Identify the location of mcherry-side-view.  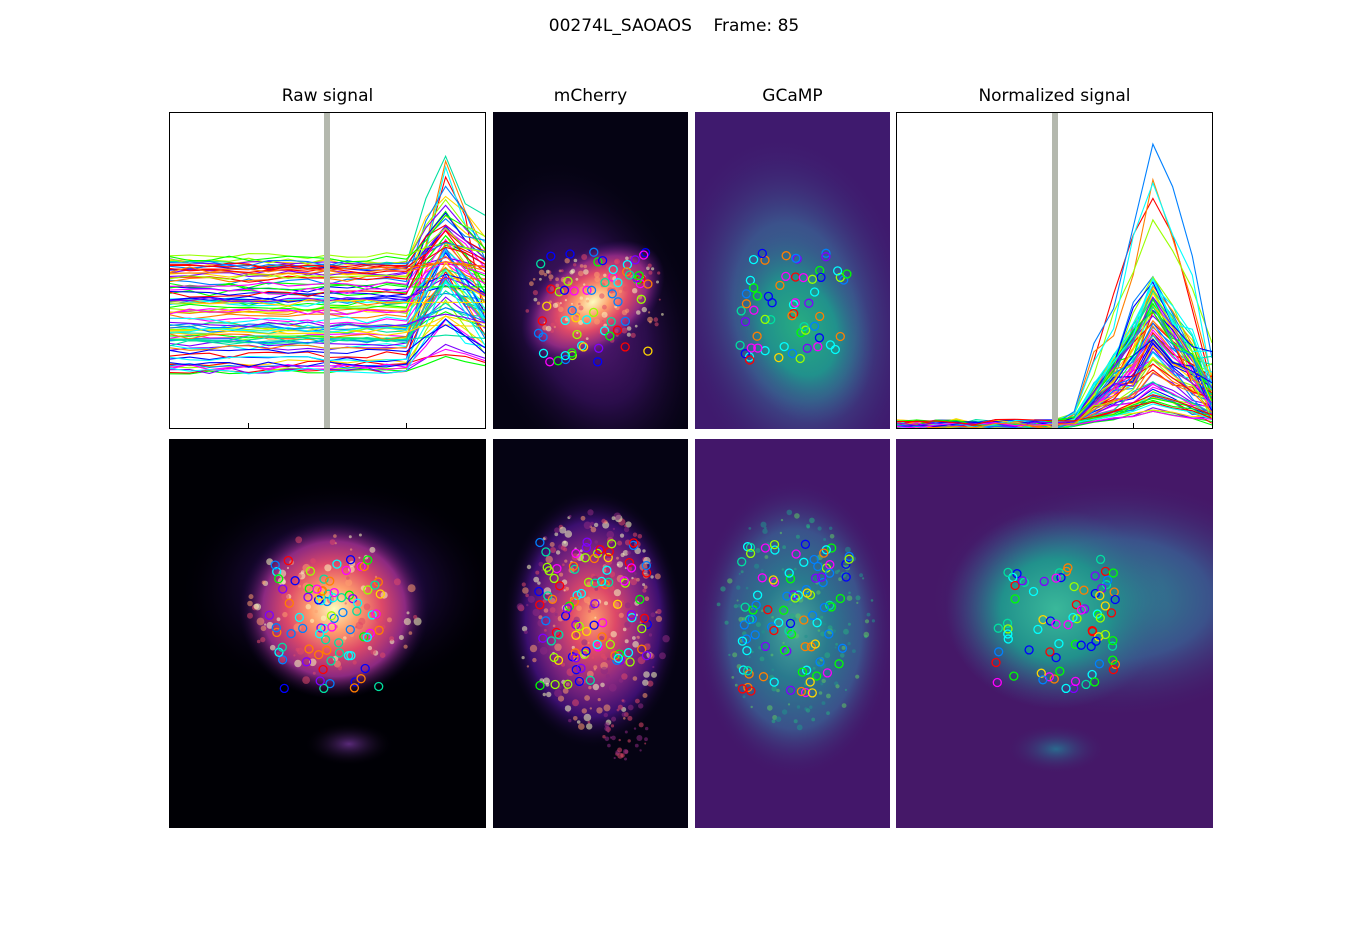
(327, 633).